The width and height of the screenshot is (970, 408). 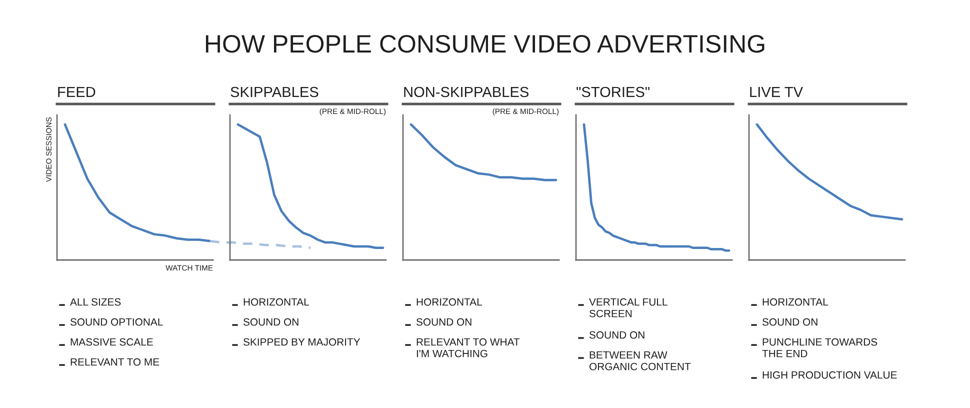 I want to click on chart-title: "STORIES", so click(x=613, y=92).